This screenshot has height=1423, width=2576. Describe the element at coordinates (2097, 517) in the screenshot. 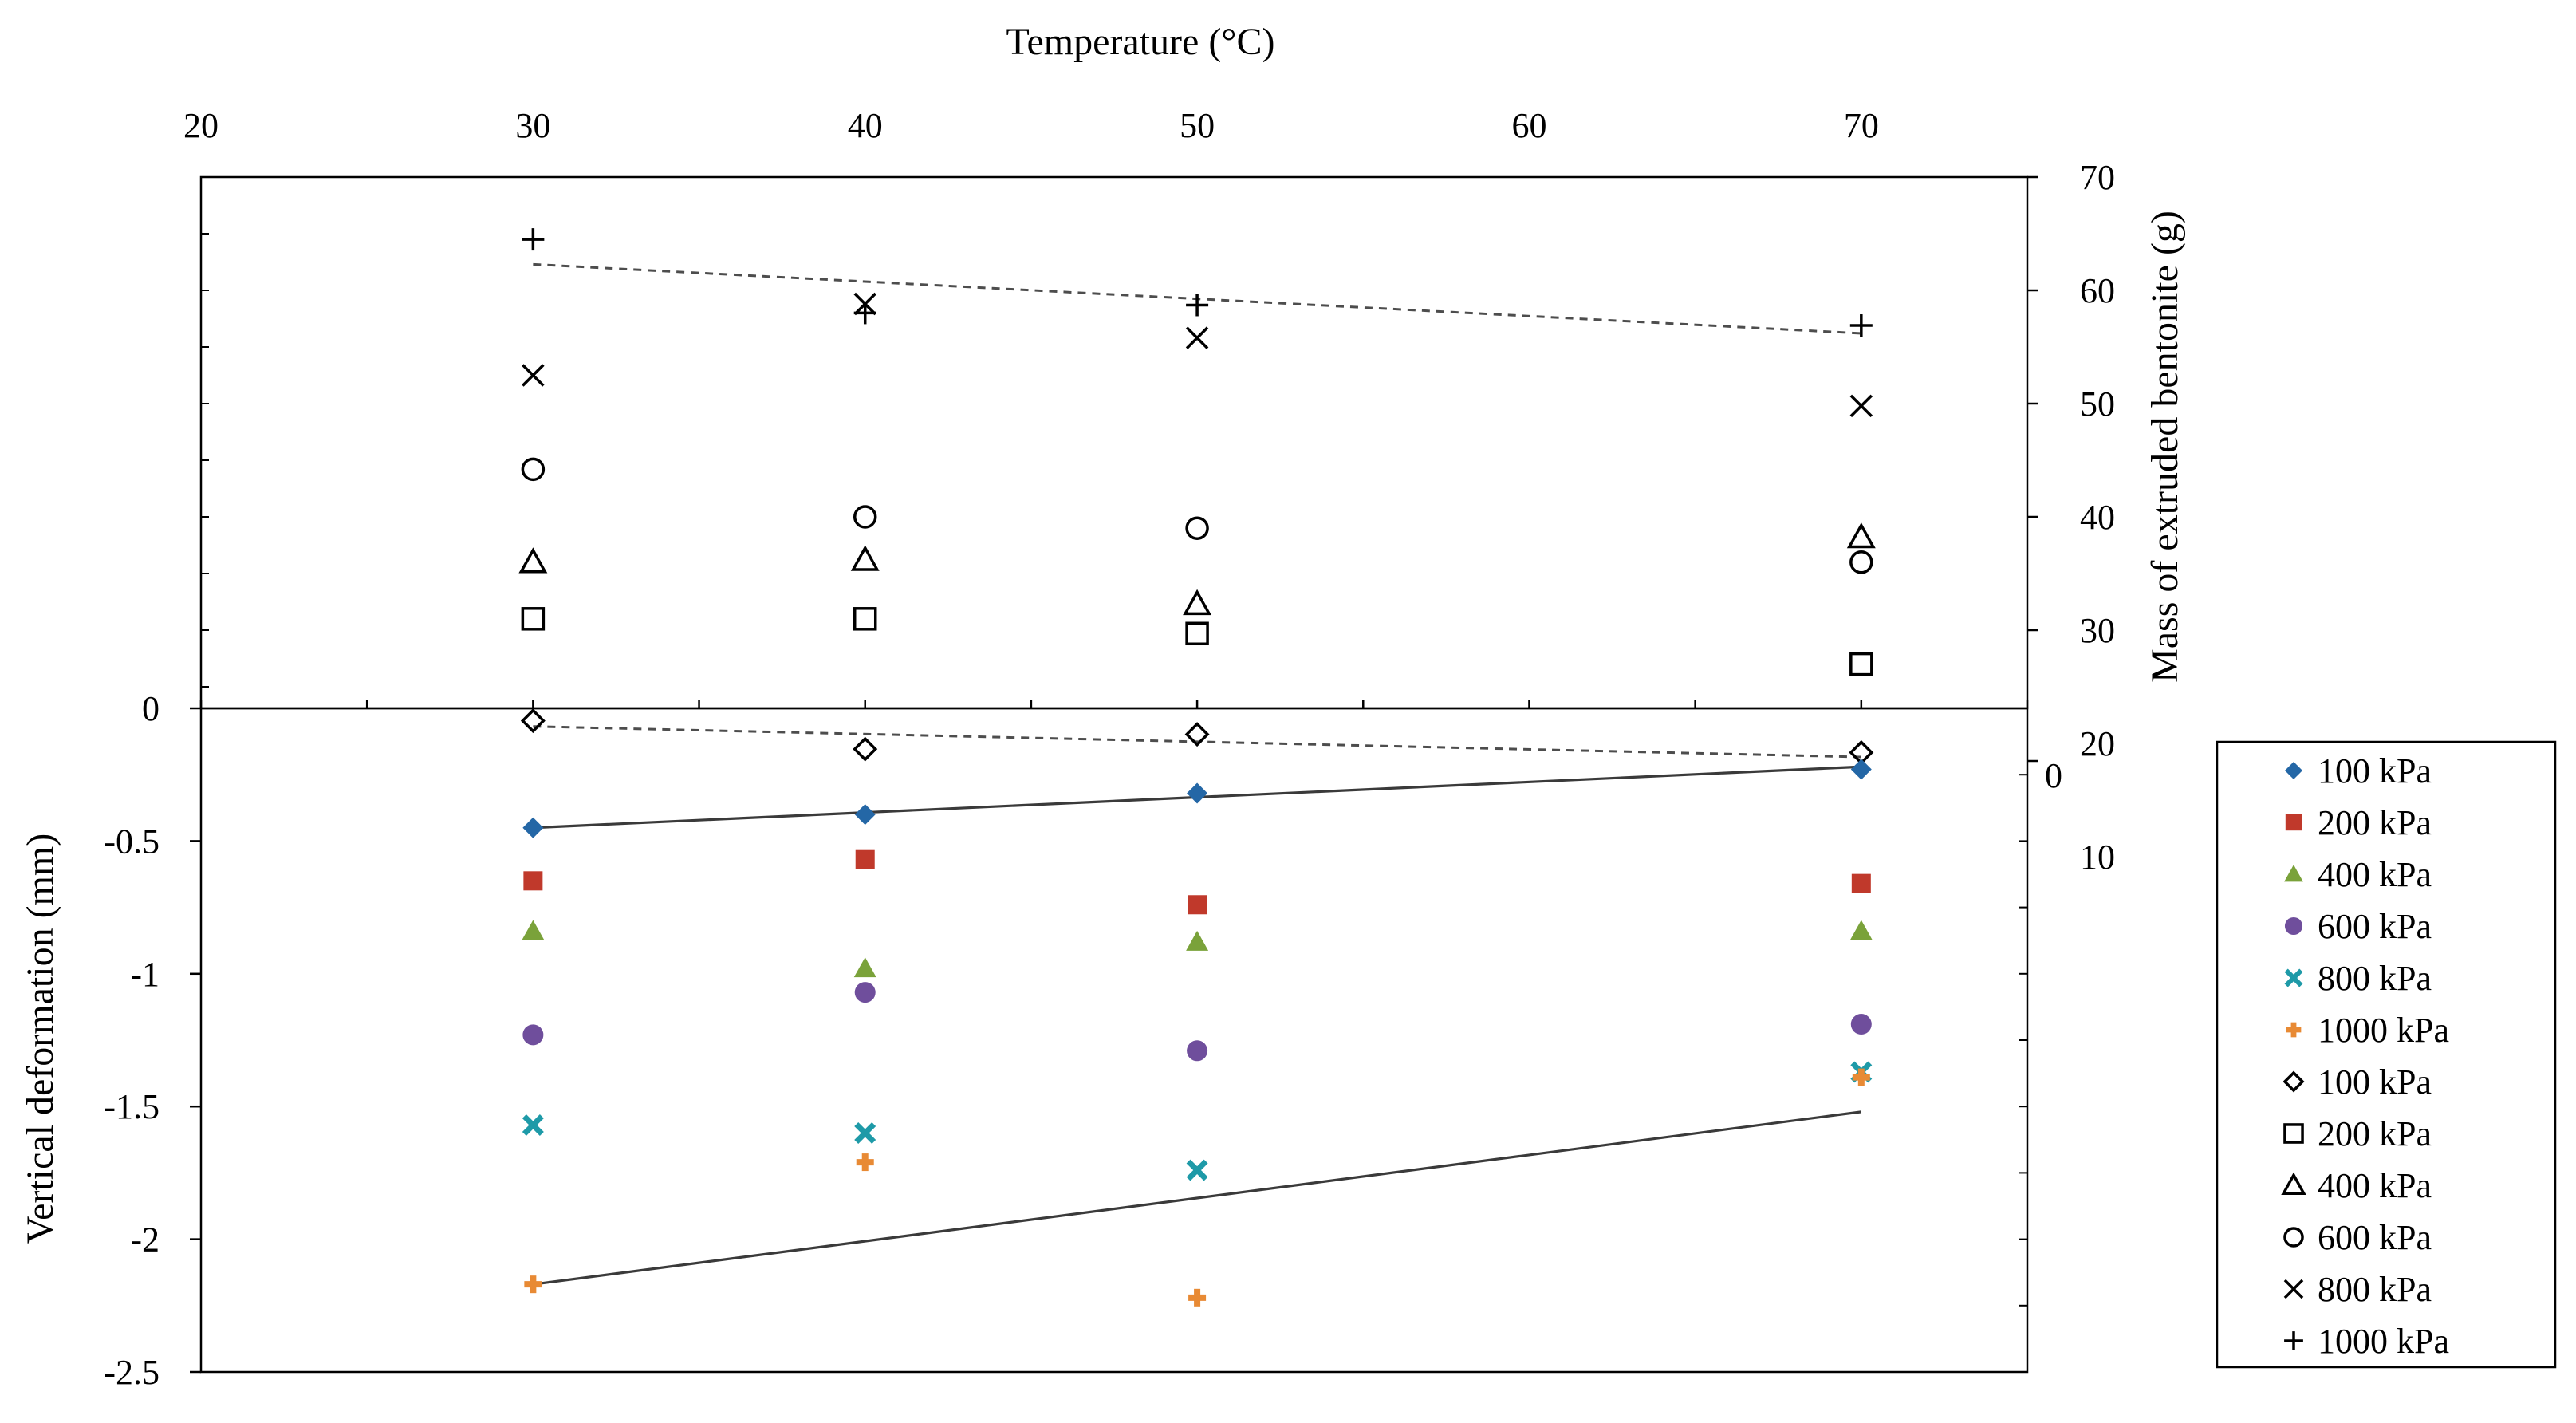

I see `y-top-tick-label: 40` at that location.